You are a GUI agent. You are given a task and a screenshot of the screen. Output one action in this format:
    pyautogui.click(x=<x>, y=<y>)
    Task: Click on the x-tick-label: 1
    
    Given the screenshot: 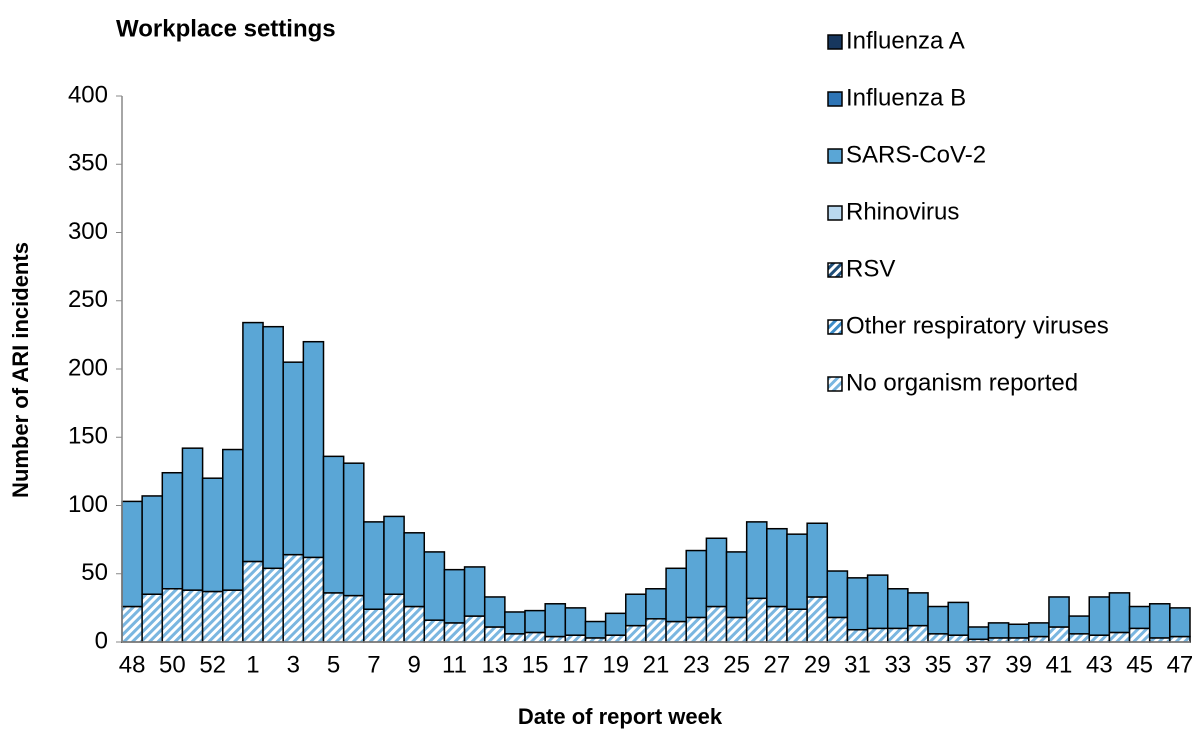 What is the action you would take?
    pyautogui.click(x=252, y=664)
    